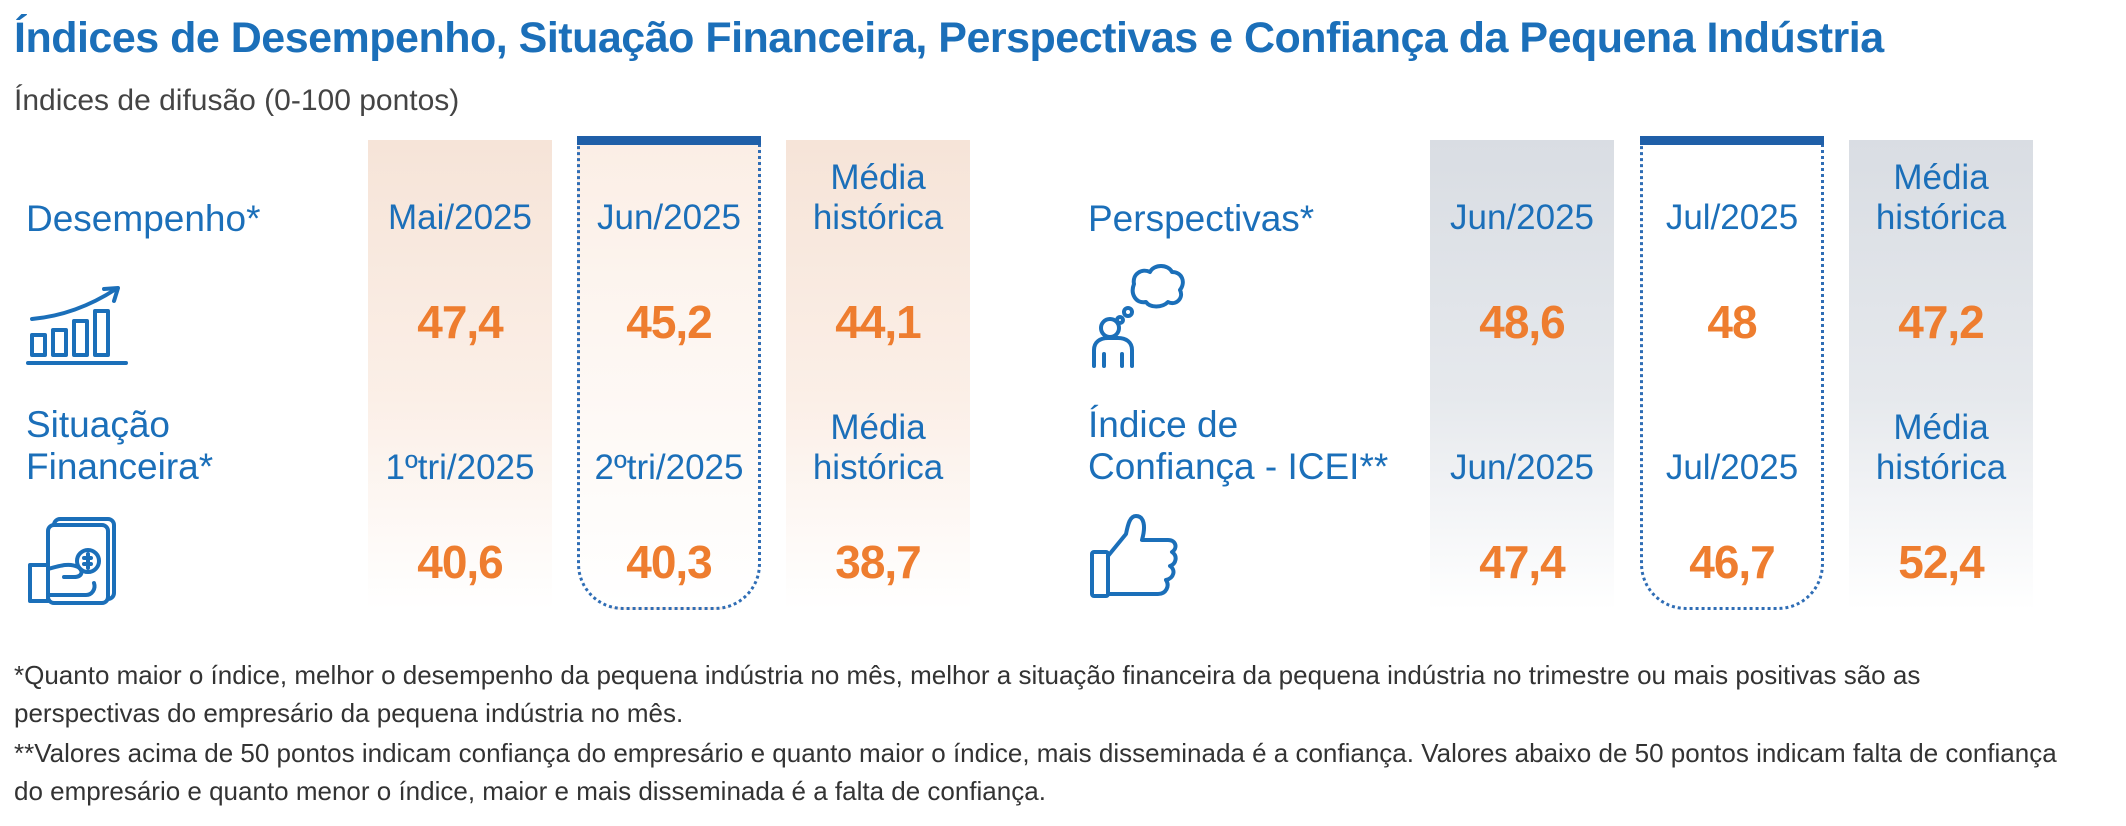 Image resolution: width=2126 pixels, height=826 pixels. Describe the element at coordinates (460, 217) in the screenshot. I see `column-header: Mai/2025` at that location.